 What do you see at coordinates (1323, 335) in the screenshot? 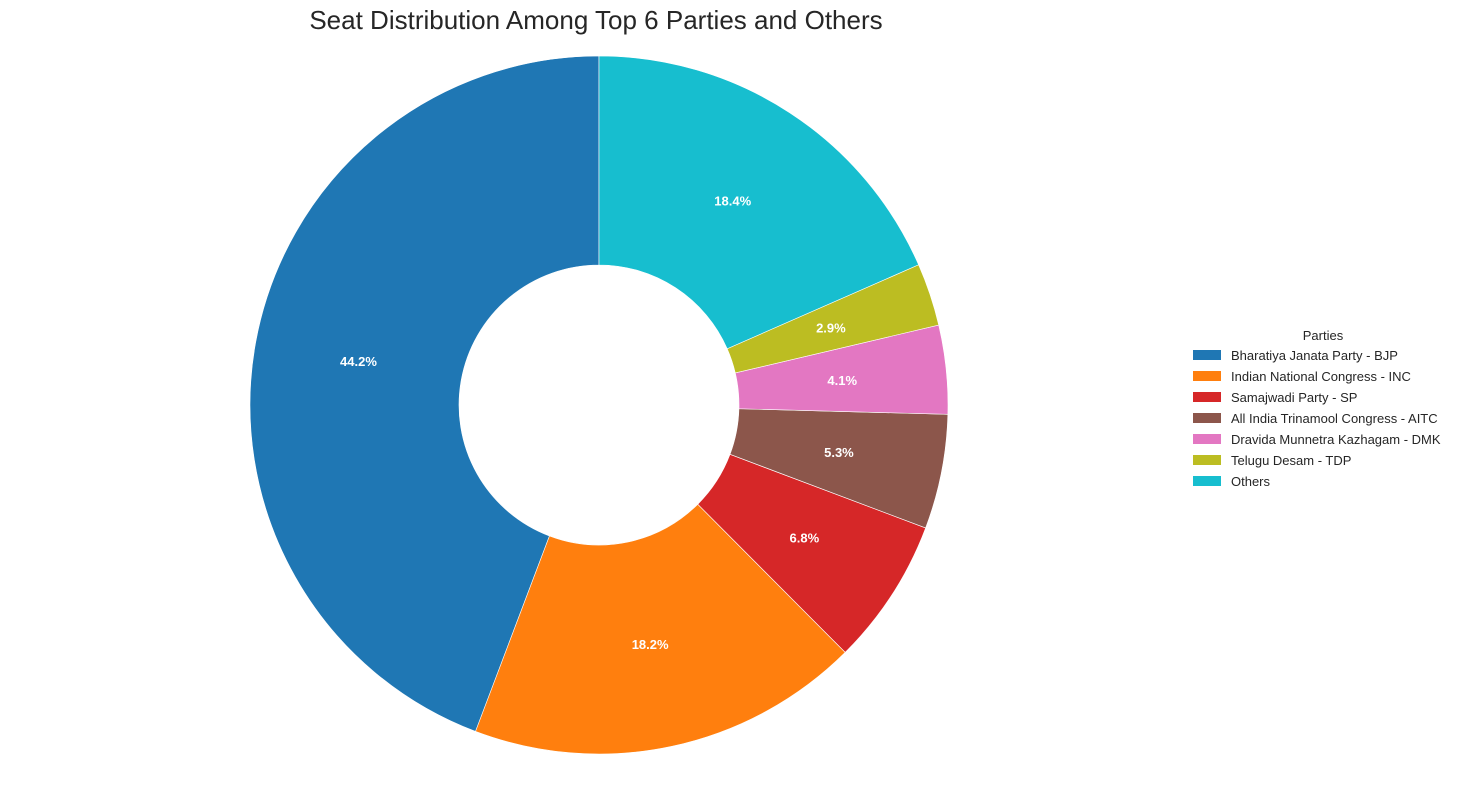
I see `legend-title: Parties` at bounding box center [1323, 335].